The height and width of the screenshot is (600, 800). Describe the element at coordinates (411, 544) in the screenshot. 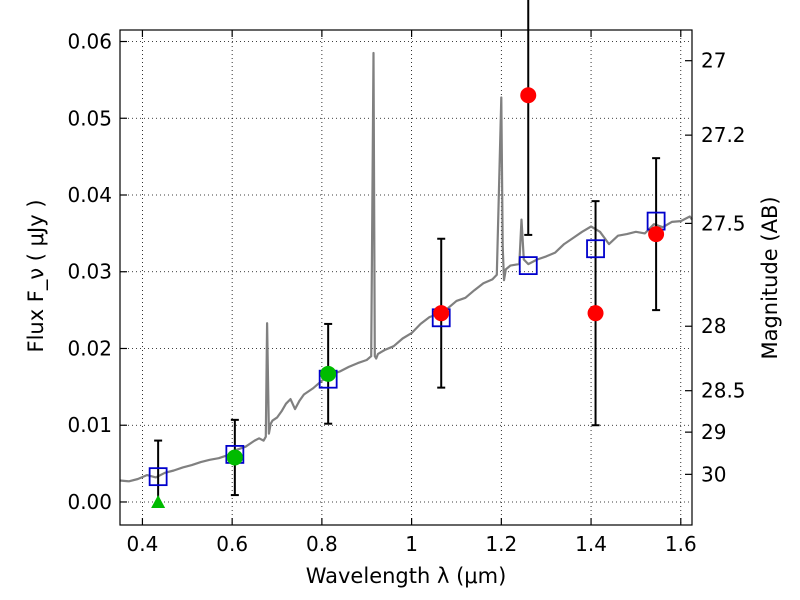

I see `x-tick-label: 1` at that location.